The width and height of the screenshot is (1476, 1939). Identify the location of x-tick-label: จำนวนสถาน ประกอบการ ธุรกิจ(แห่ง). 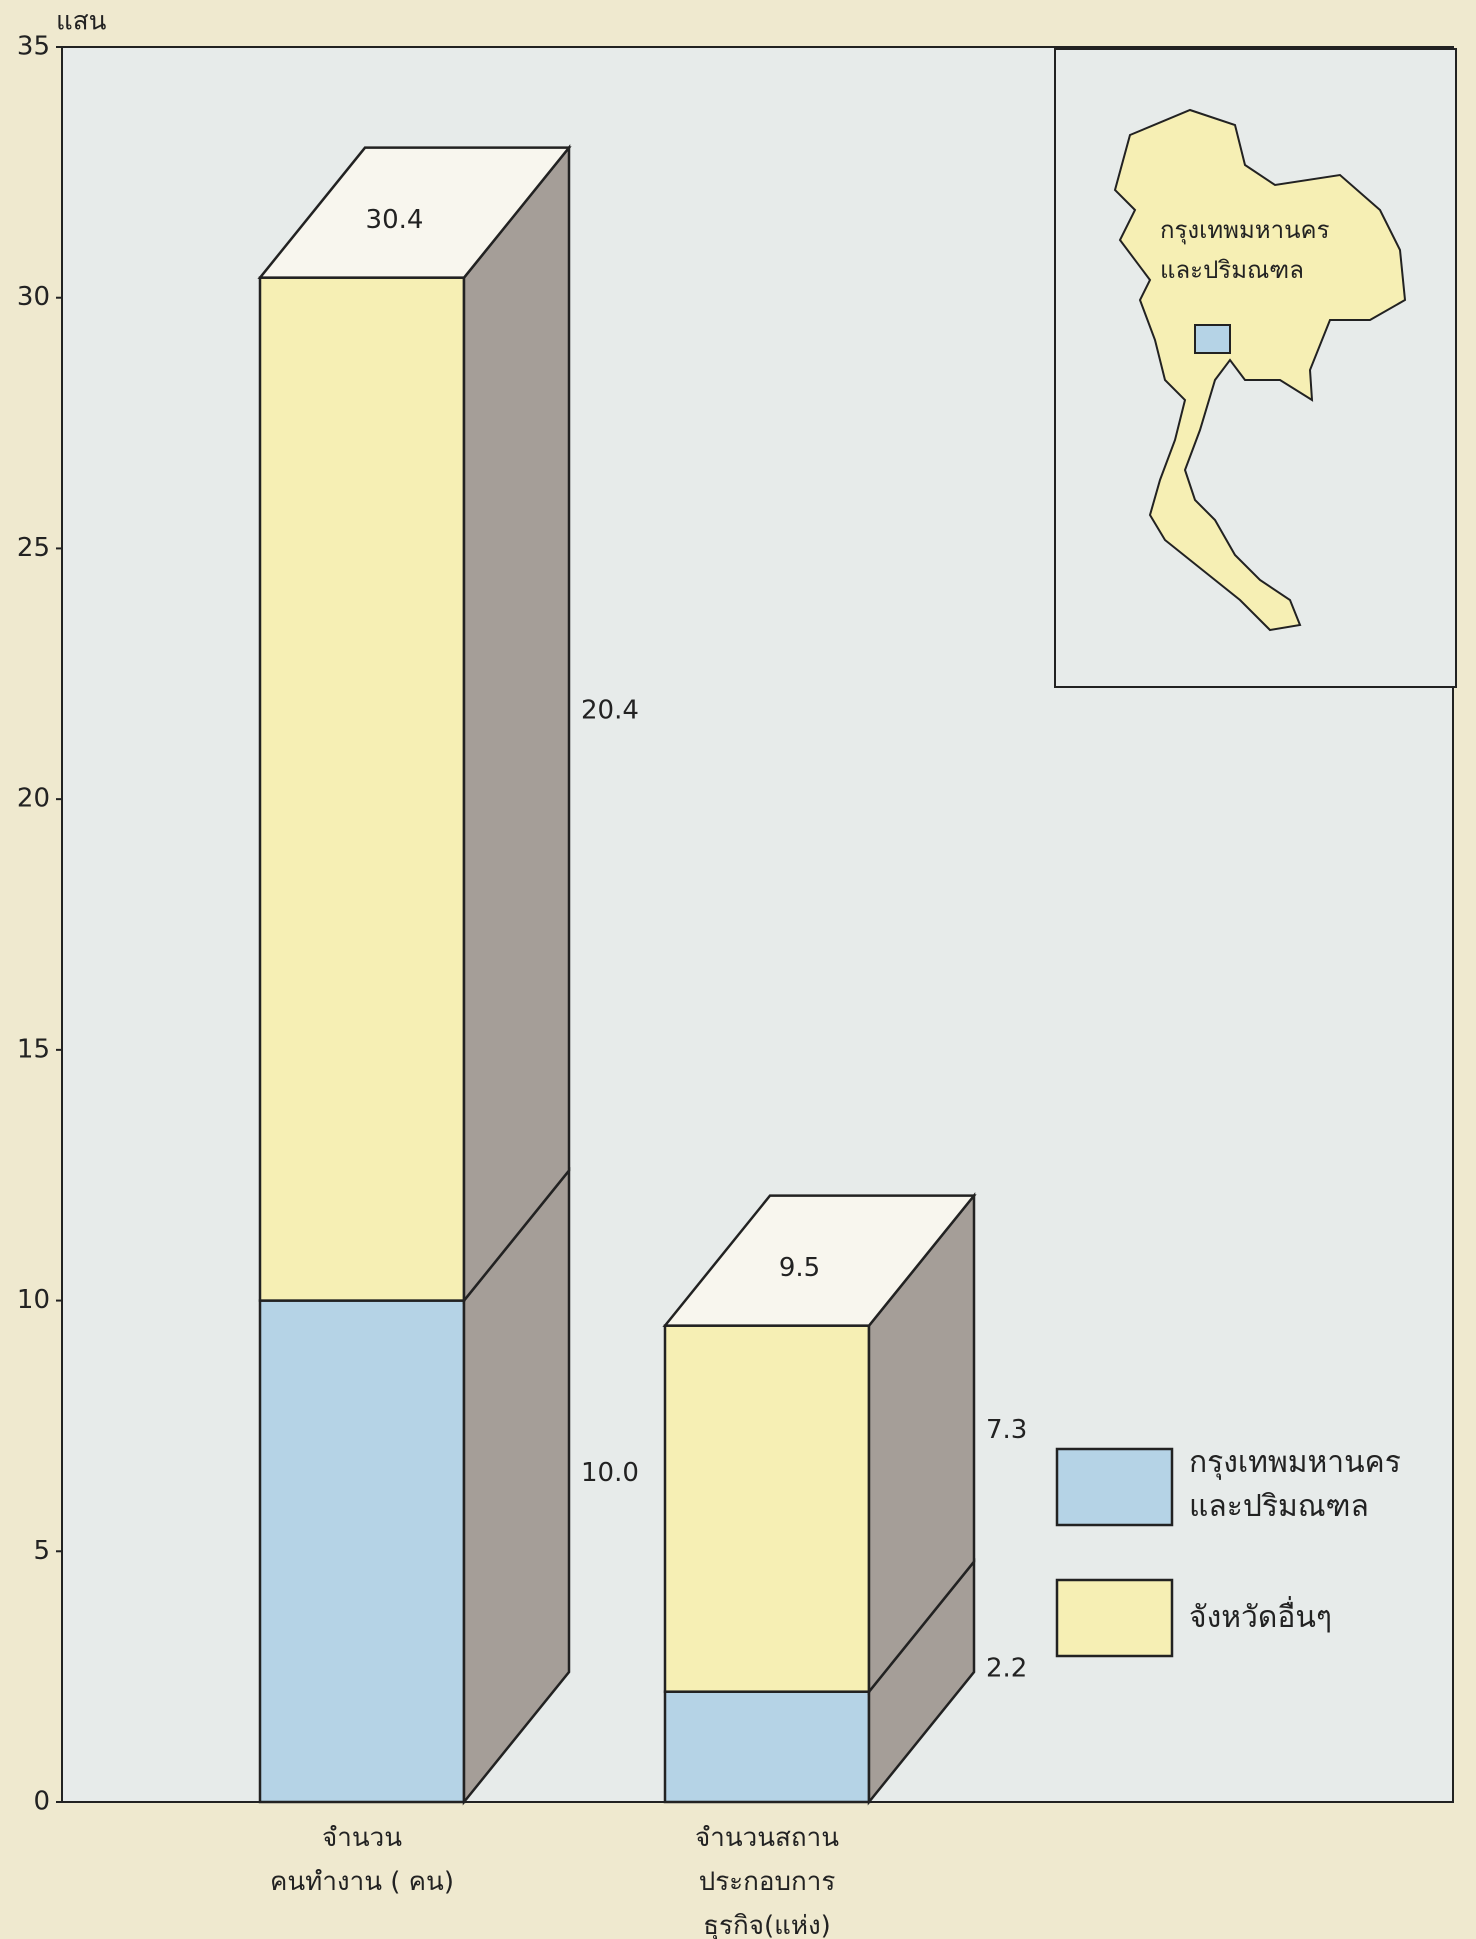
(767, 1881).